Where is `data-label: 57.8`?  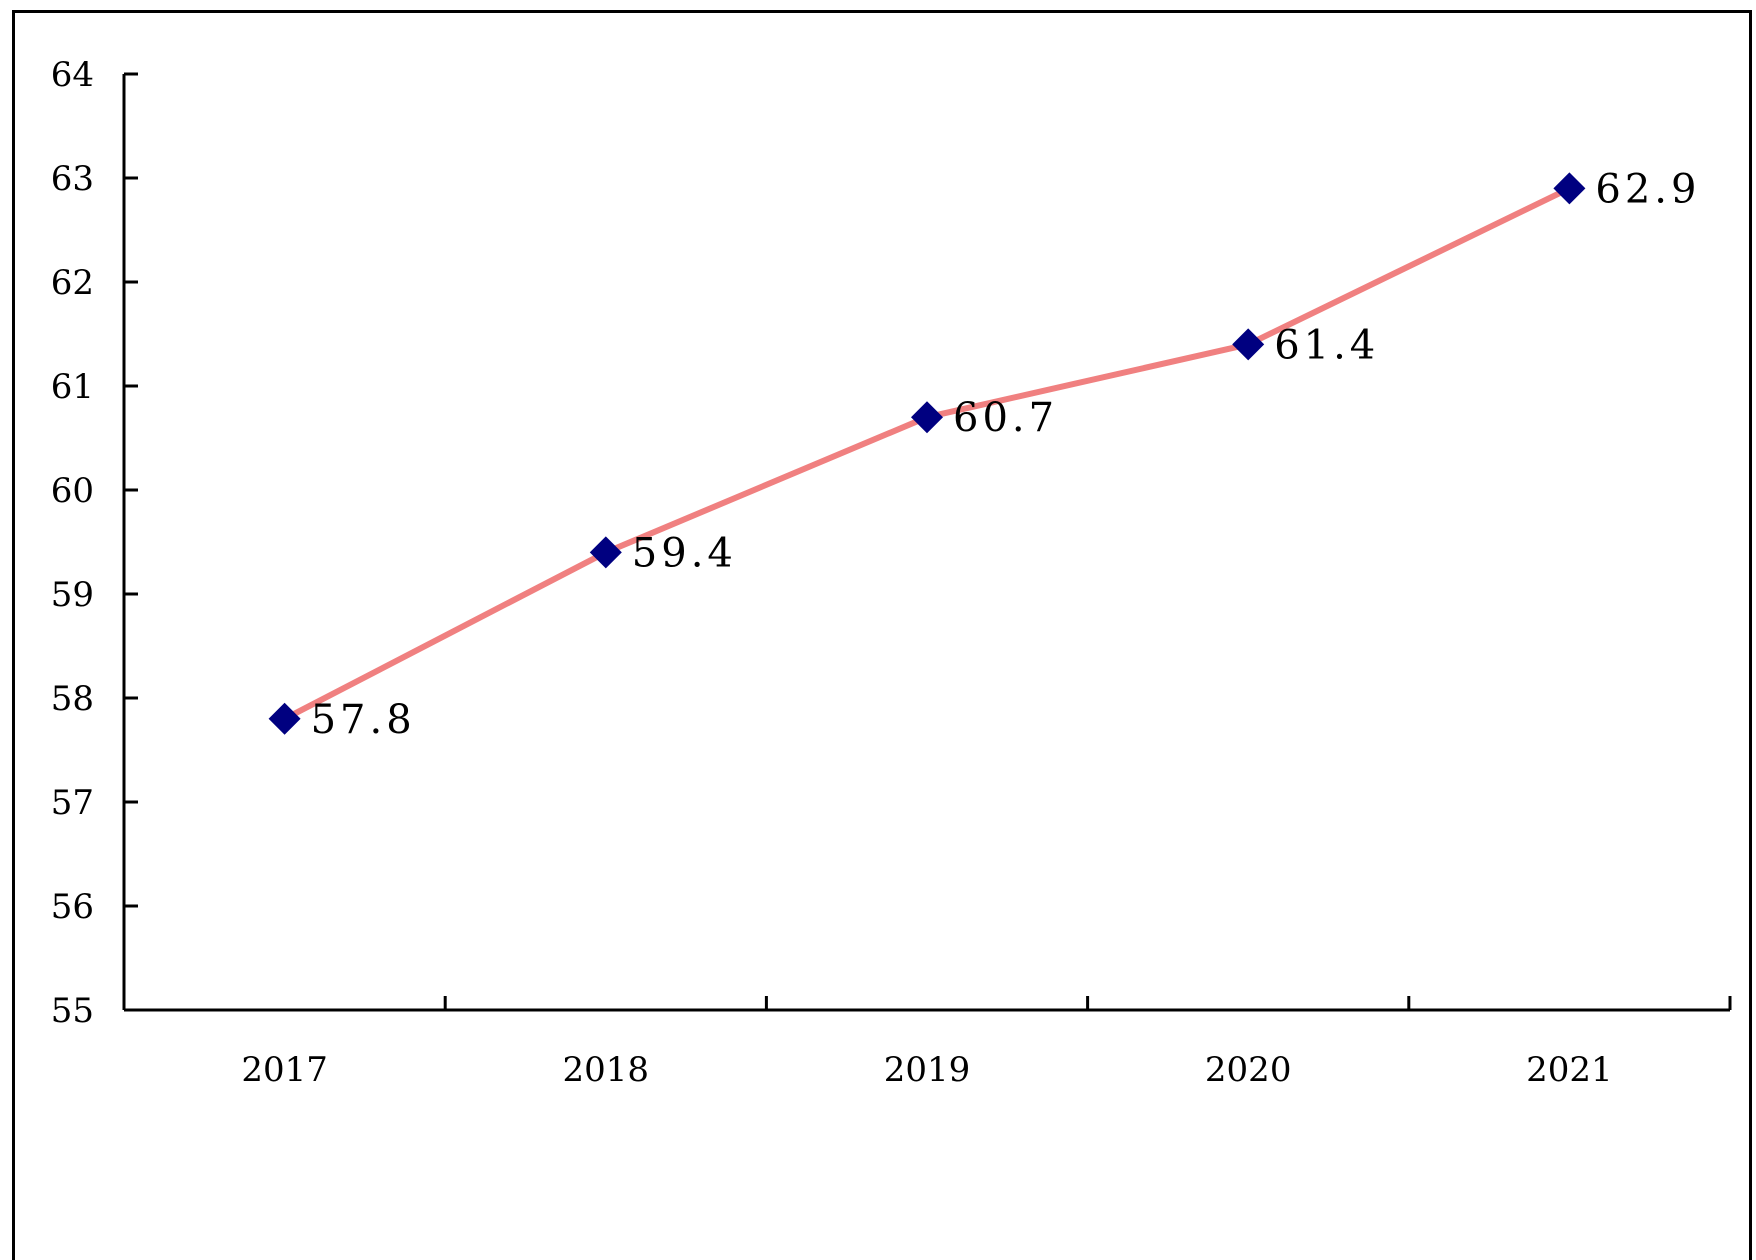
data-label: 57.8 is located at coordinates (363, 720).